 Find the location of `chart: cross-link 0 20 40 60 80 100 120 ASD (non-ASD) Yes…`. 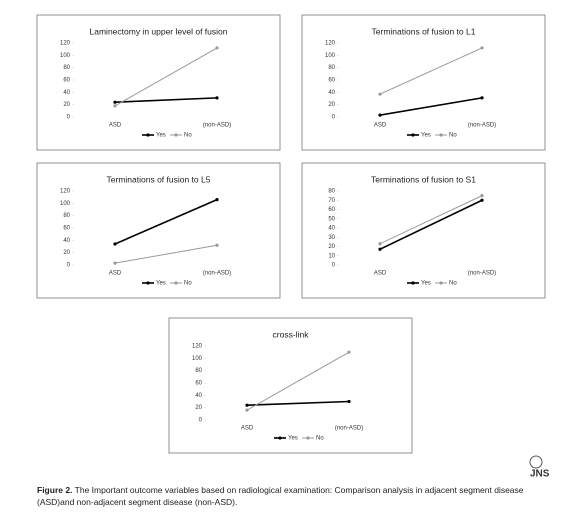

chart: cross-link 0 20 40 60 80 100 120 ASD (non-ASD) Yes… is located at coordinates (290, 385).